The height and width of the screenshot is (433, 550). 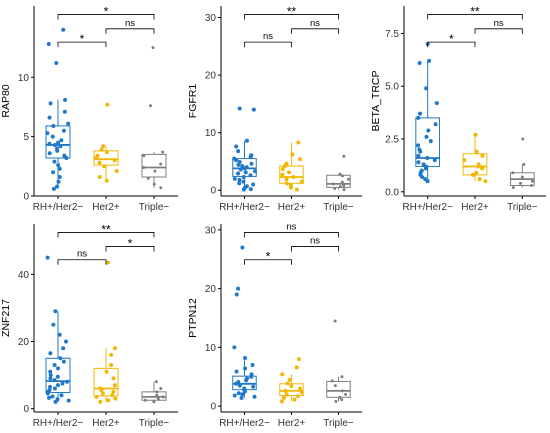 I want to click on y-axis-label: FGFR1, so click(x=193, y=101).